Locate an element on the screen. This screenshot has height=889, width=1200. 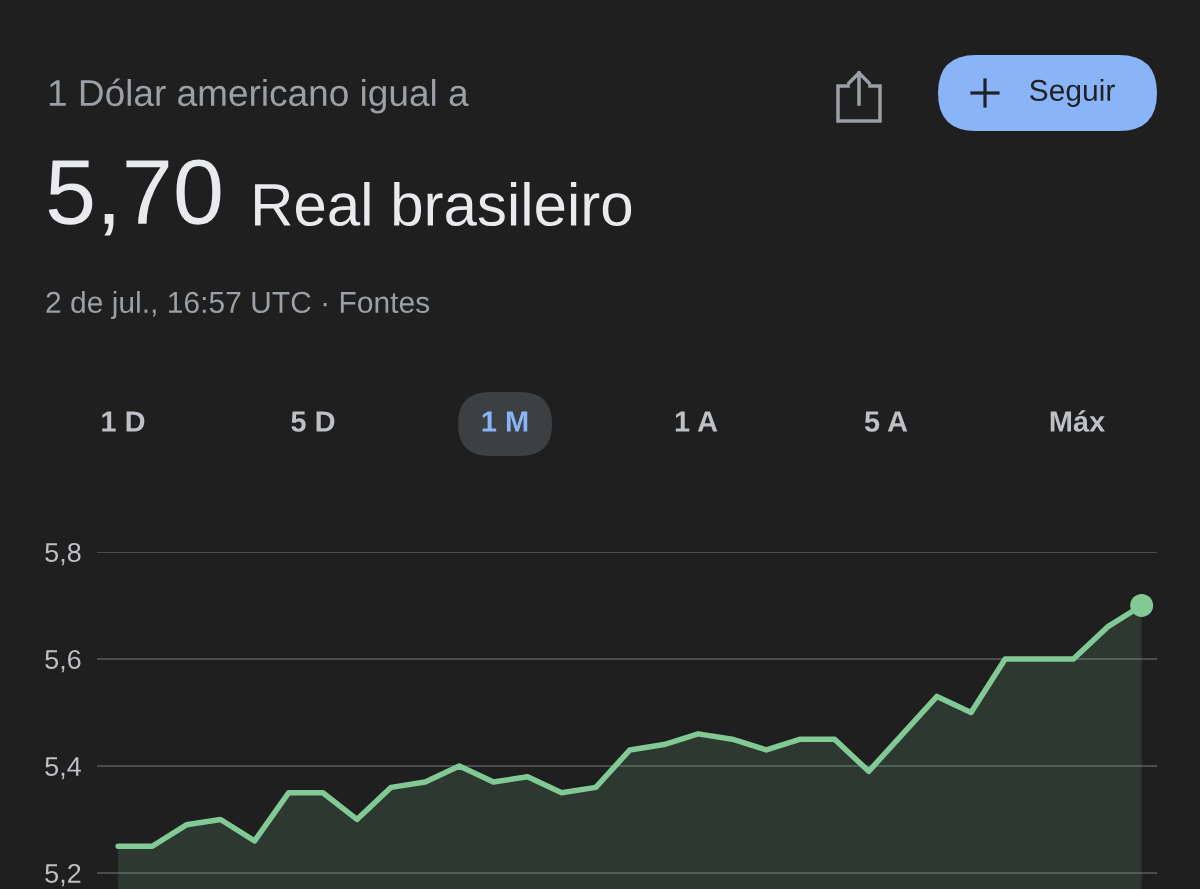
chart-title: 1 Dólar americano igual a is located at coordinates (259, 96).